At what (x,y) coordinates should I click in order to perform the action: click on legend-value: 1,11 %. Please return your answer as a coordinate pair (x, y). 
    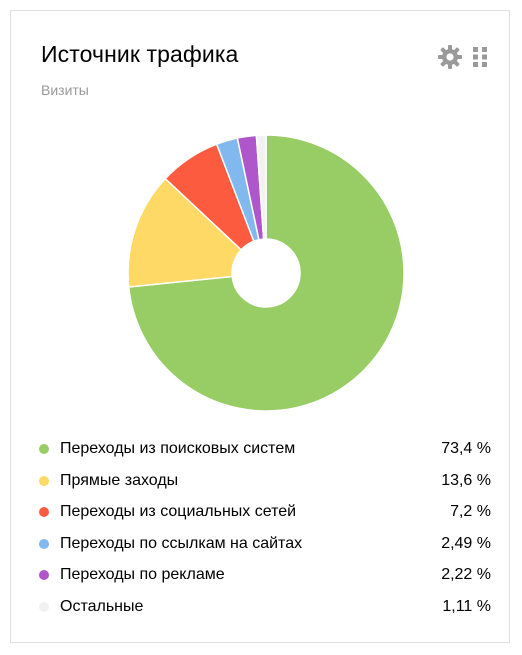
    Looking at the image, I should click on (466, 606).